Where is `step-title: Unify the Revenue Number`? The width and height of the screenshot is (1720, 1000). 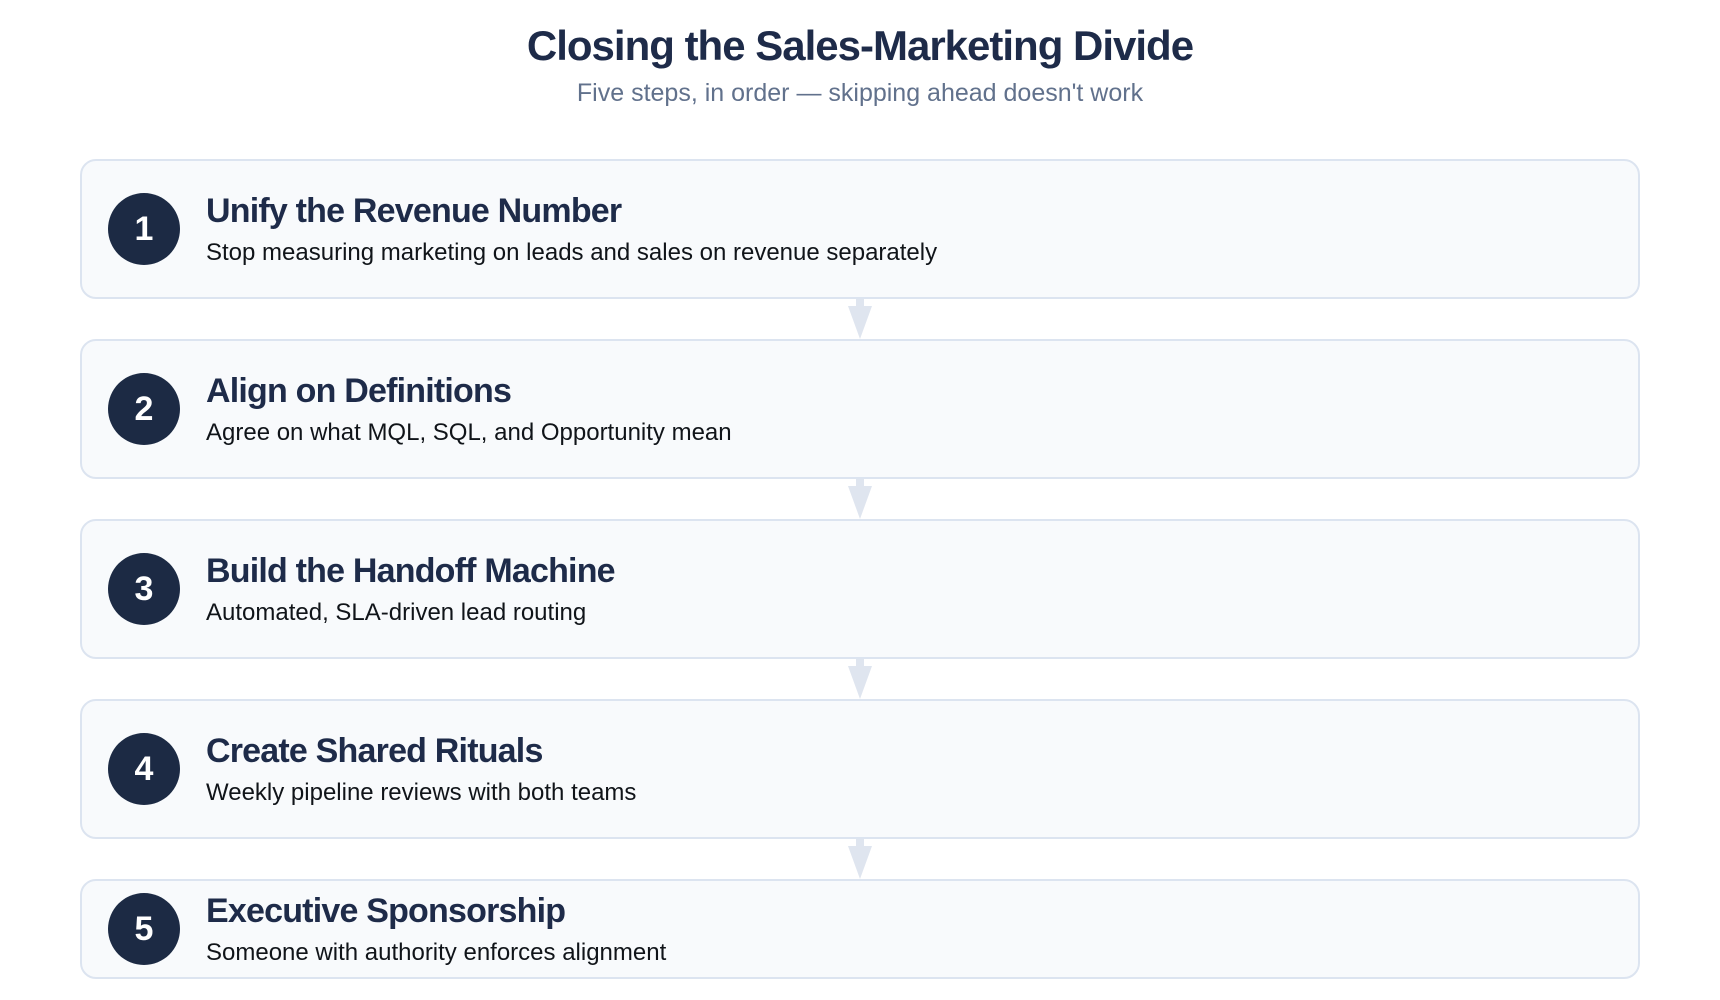 step-title: Unify the Revenue Number is located at coordinates (414, 210).